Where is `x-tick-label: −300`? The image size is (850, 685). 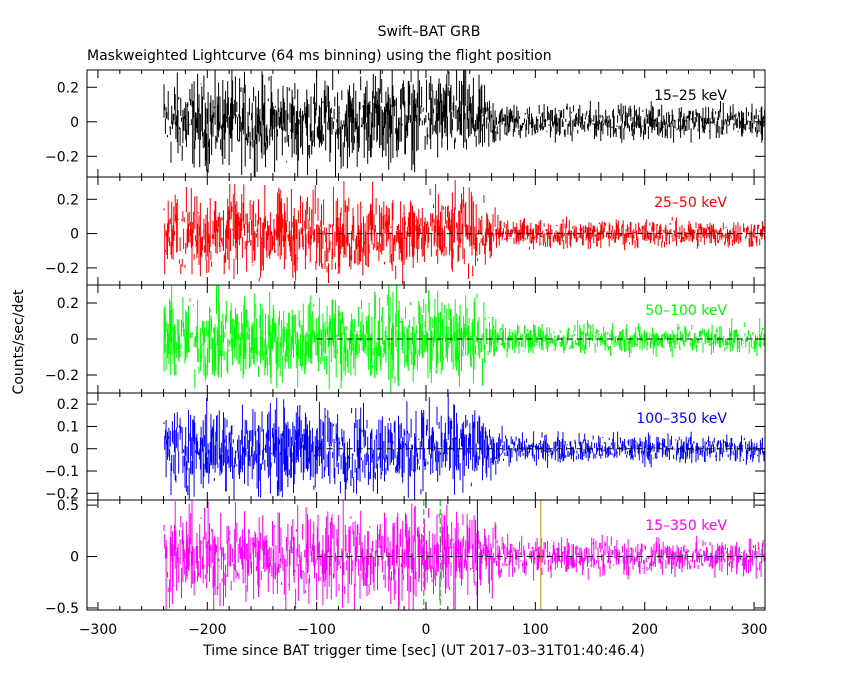 x-tick-label: −300 is located at coordinates (98, 630).